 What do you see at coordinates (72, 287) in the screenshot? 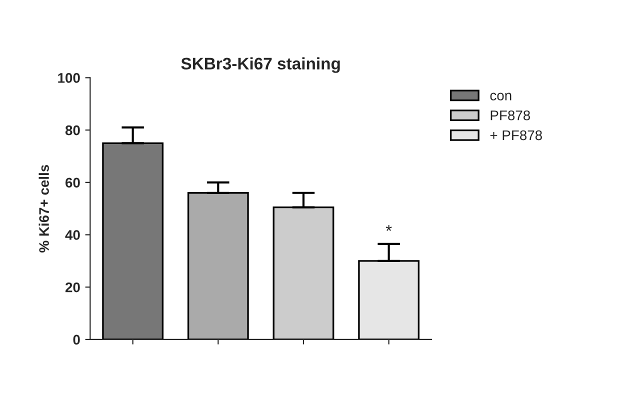
I see `y-tick-label: 20` at bounding box center [72, 287].